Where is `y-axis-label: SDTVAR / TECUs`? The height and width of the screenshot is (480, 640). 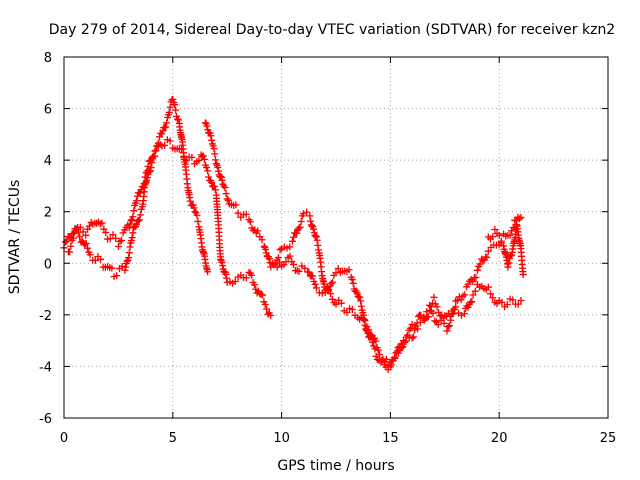 y-axis-label: SDTVAR / TECUs is located at coordinates (15, 237).